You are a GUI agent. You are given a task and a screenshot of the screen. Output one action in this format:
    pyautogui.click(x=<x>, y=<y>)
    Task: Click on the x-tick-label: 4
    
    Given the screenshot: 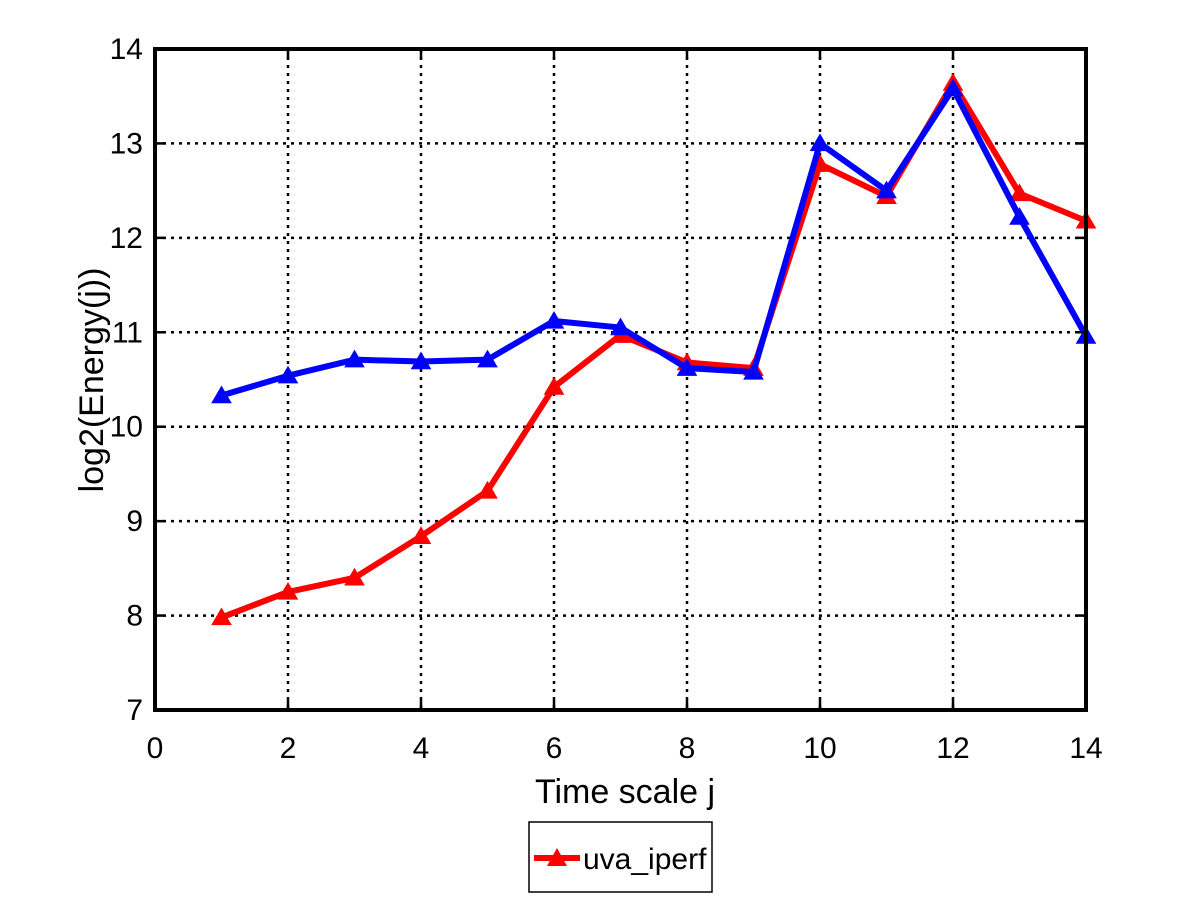 What is the action you would take?
    pyautogui.click(x=421, y=748)
    